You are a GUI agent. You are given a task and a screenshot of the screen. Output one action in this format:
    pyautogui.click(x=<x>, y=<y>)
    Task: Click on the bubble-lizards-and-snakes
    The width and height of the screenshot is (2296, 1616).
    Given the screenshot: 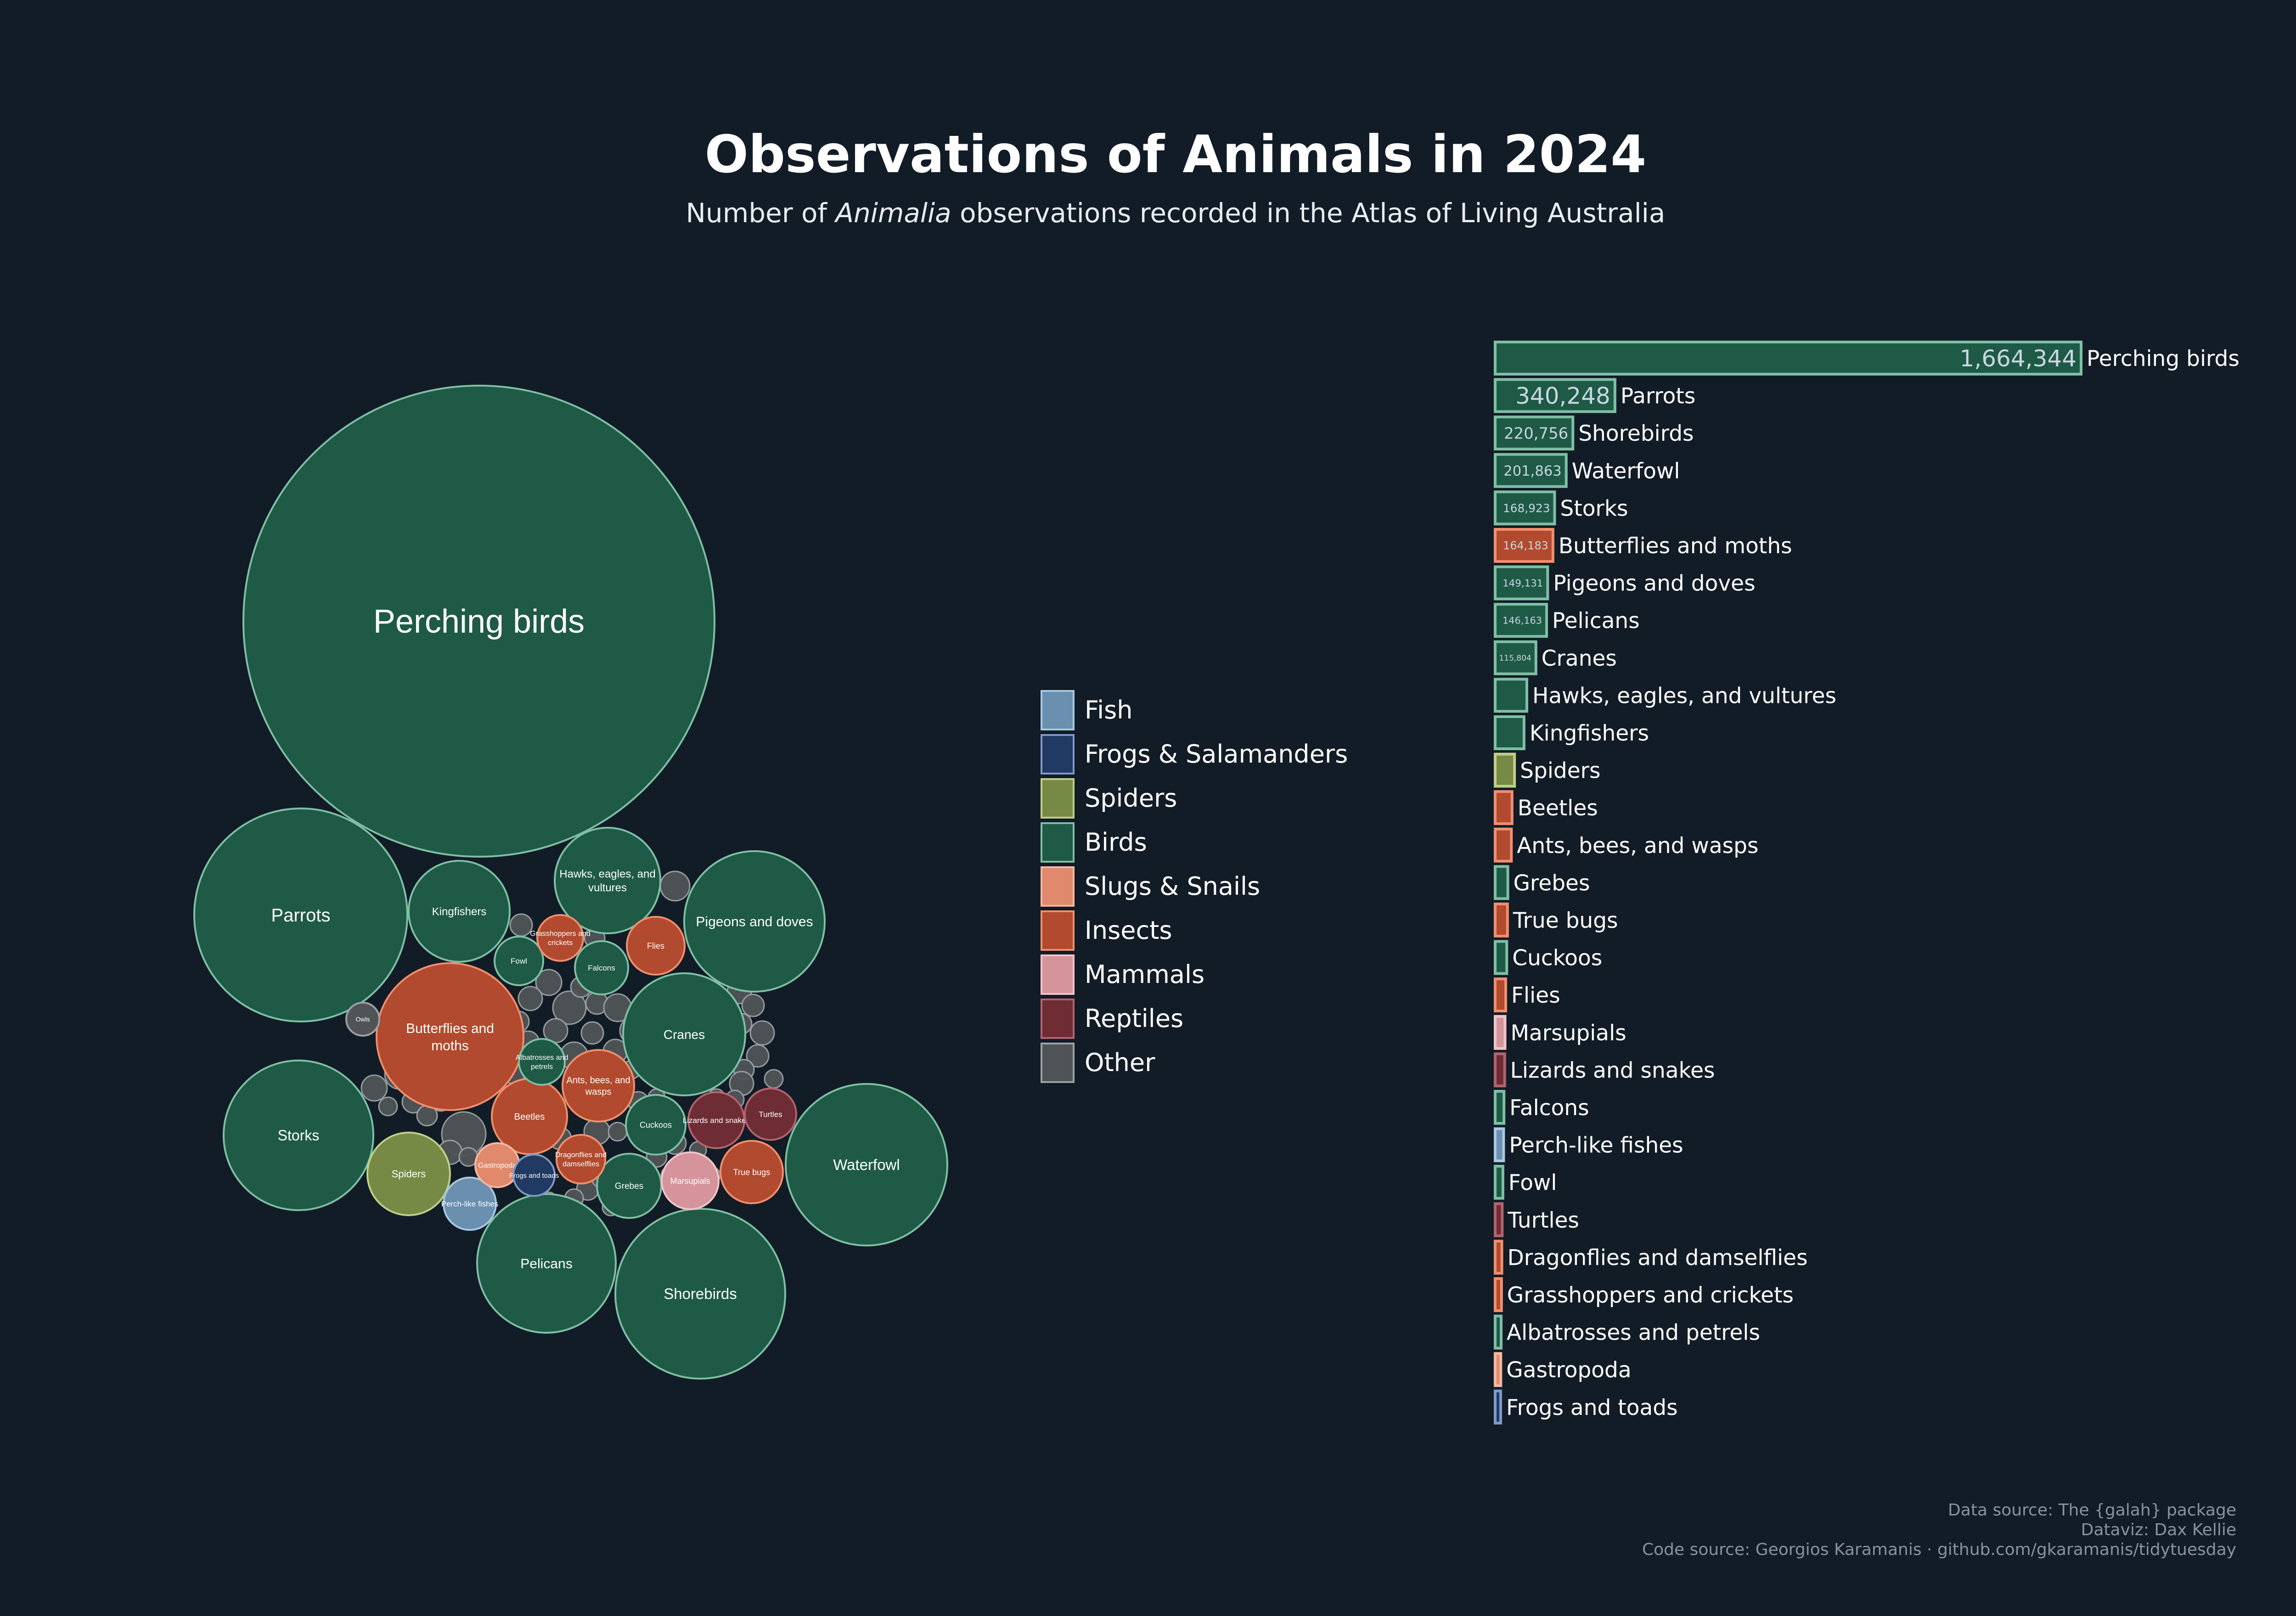 What is the action you would take?
    pyautogui.click(x=716, y=1120)
    